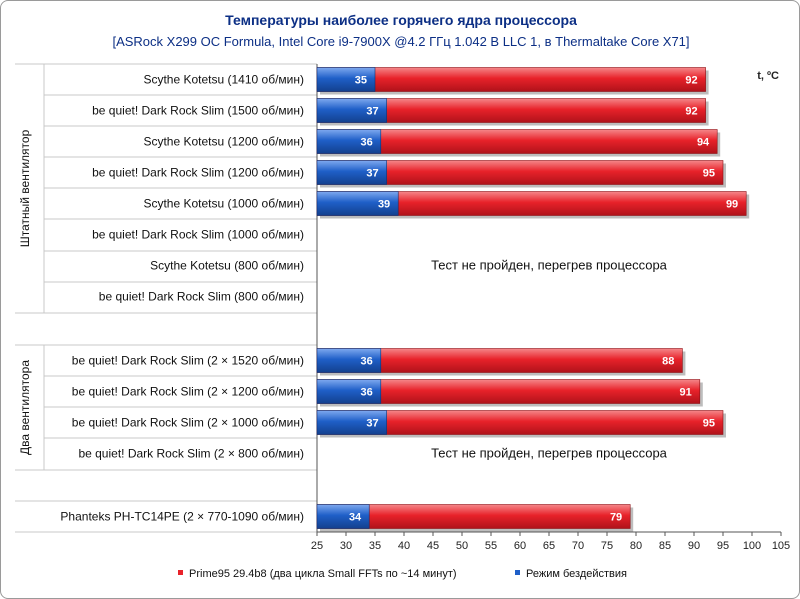 The image size is (800, 599). I want to click on x-tick-label: 70, so click(578, 546).